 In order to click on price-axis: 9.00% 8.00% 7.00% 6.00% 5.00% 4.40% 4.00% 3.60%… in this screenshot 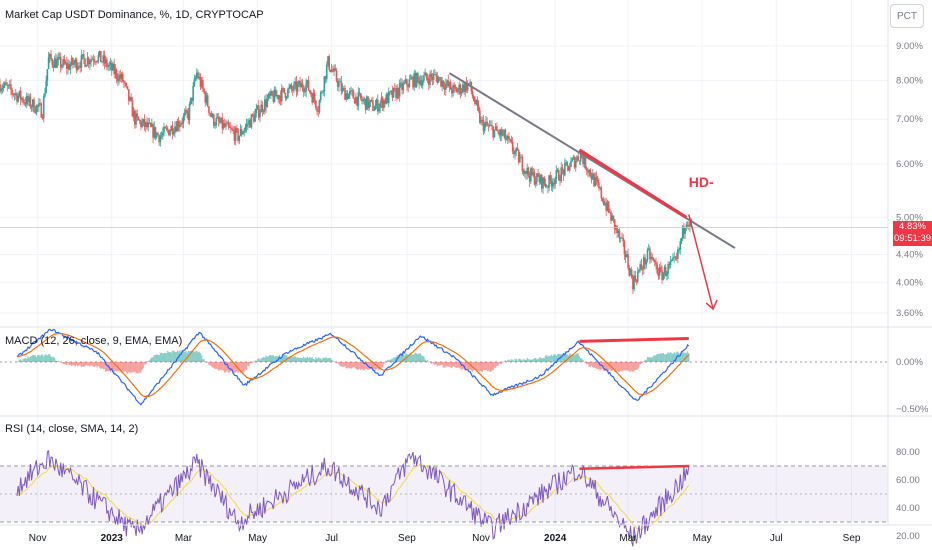, I will do `click(912, 291)`.